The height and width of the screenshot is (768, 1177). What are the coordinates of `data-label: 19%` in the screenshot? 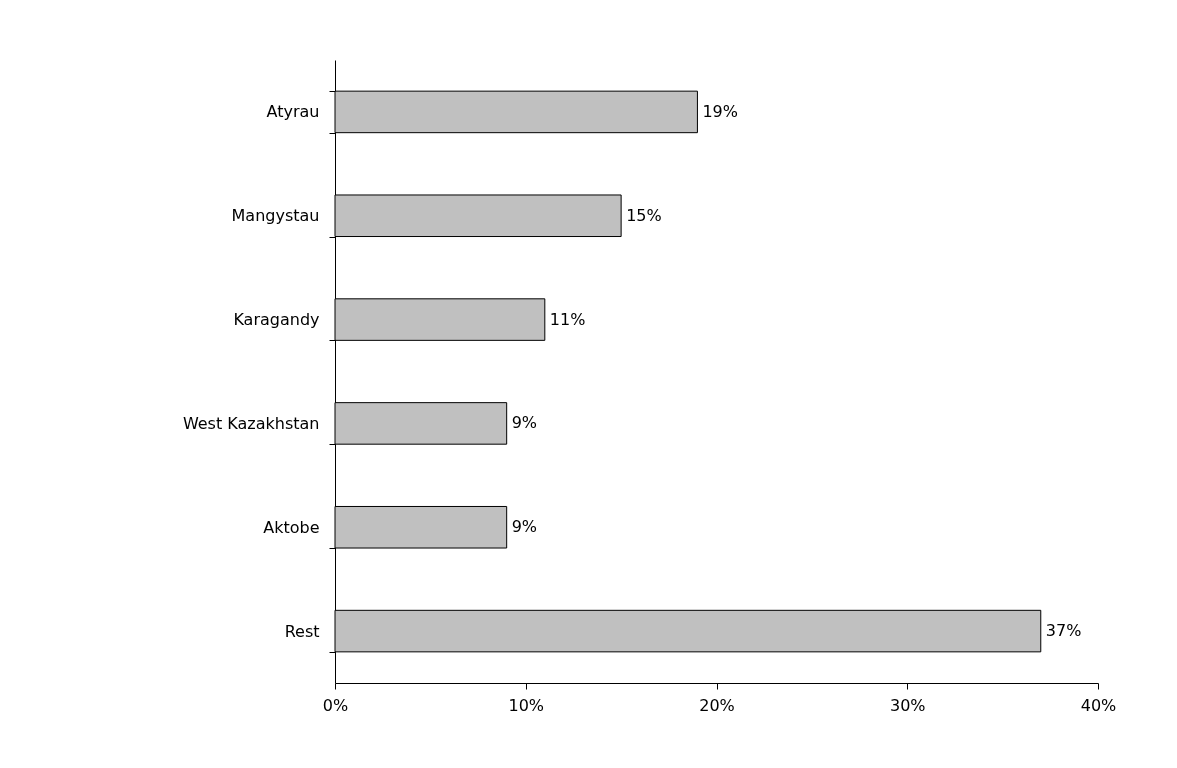 It's located at (720, 111).